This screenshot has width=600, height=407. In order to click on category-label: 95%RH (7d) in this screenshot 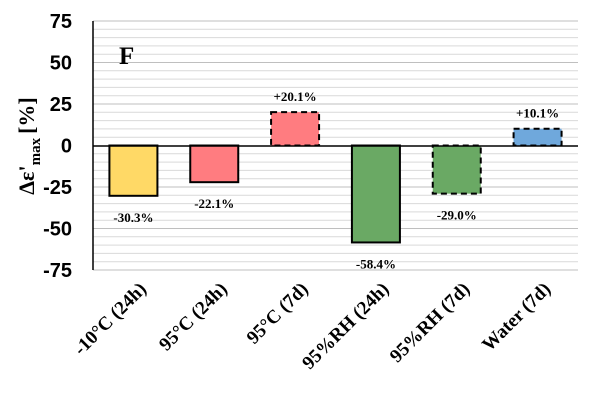, I will do `click(430, 323)`.